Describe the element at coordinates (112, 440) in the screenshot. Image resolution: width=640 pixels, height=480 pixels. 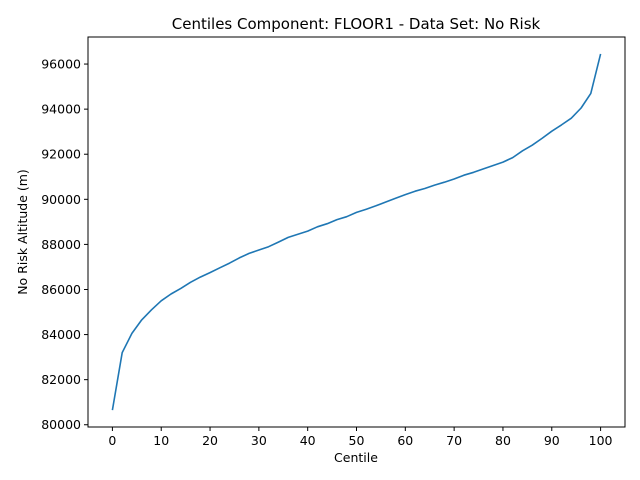
I see `x-tick-label: 0` at that location.